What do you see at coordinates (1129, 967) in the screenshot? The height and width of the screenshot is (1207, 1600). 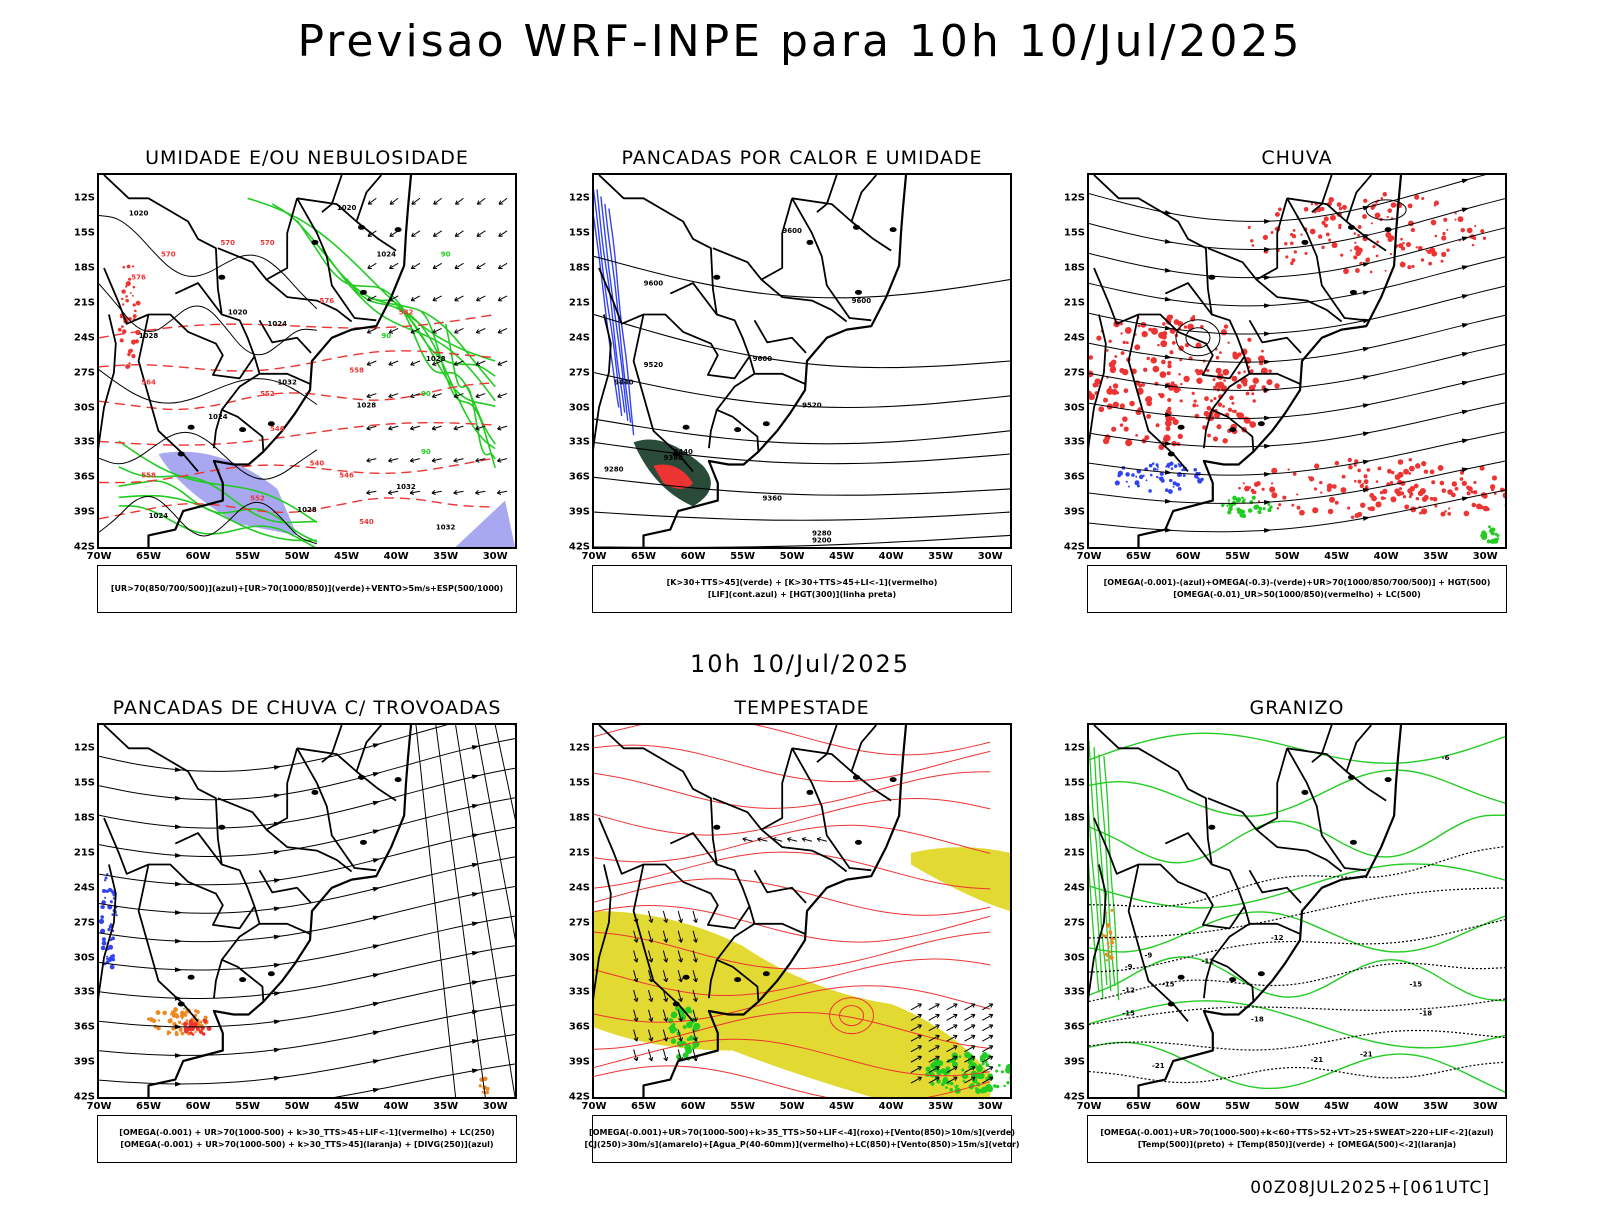 I see `contour-label: -9` at bounding box center [1129, 967].